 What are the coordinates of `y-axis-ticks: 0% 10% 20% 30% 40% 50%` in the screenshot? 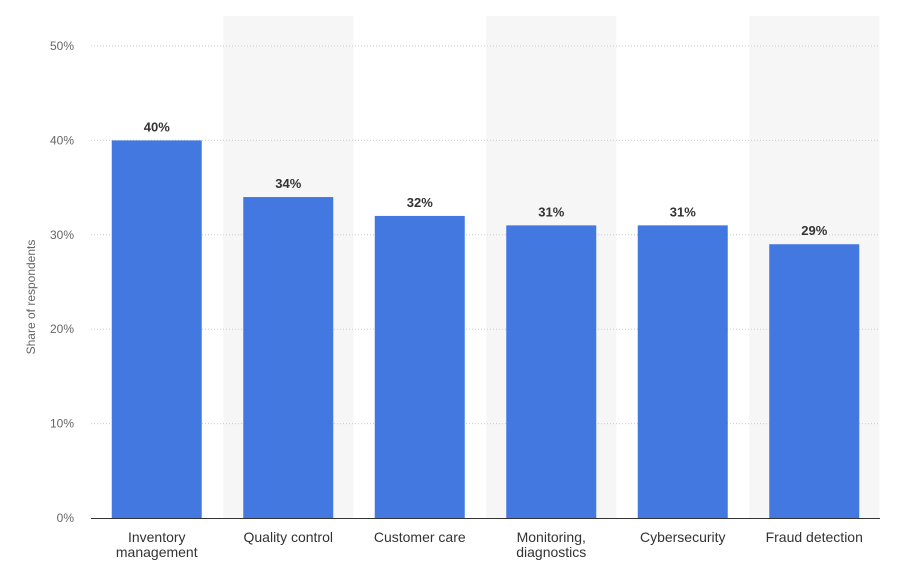 It's located at (62, 282).